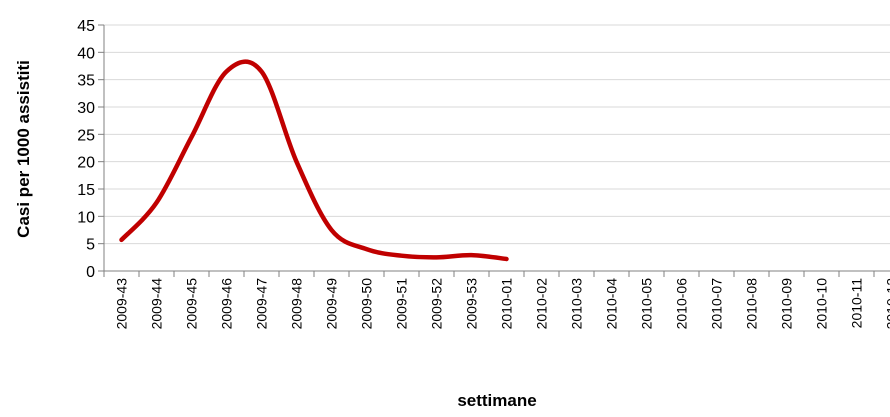  I want to click on x-tick-label: 2010-12, so click(887, 304).